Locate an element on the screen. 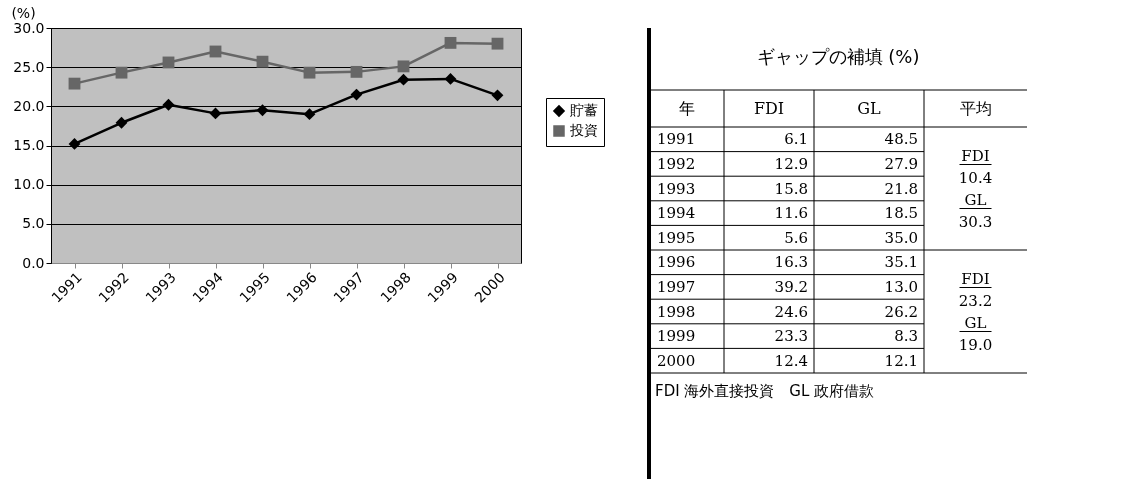 This screenshot has height=479, width=1130. data-label: 12.9 is located at coordinates (791, 163).